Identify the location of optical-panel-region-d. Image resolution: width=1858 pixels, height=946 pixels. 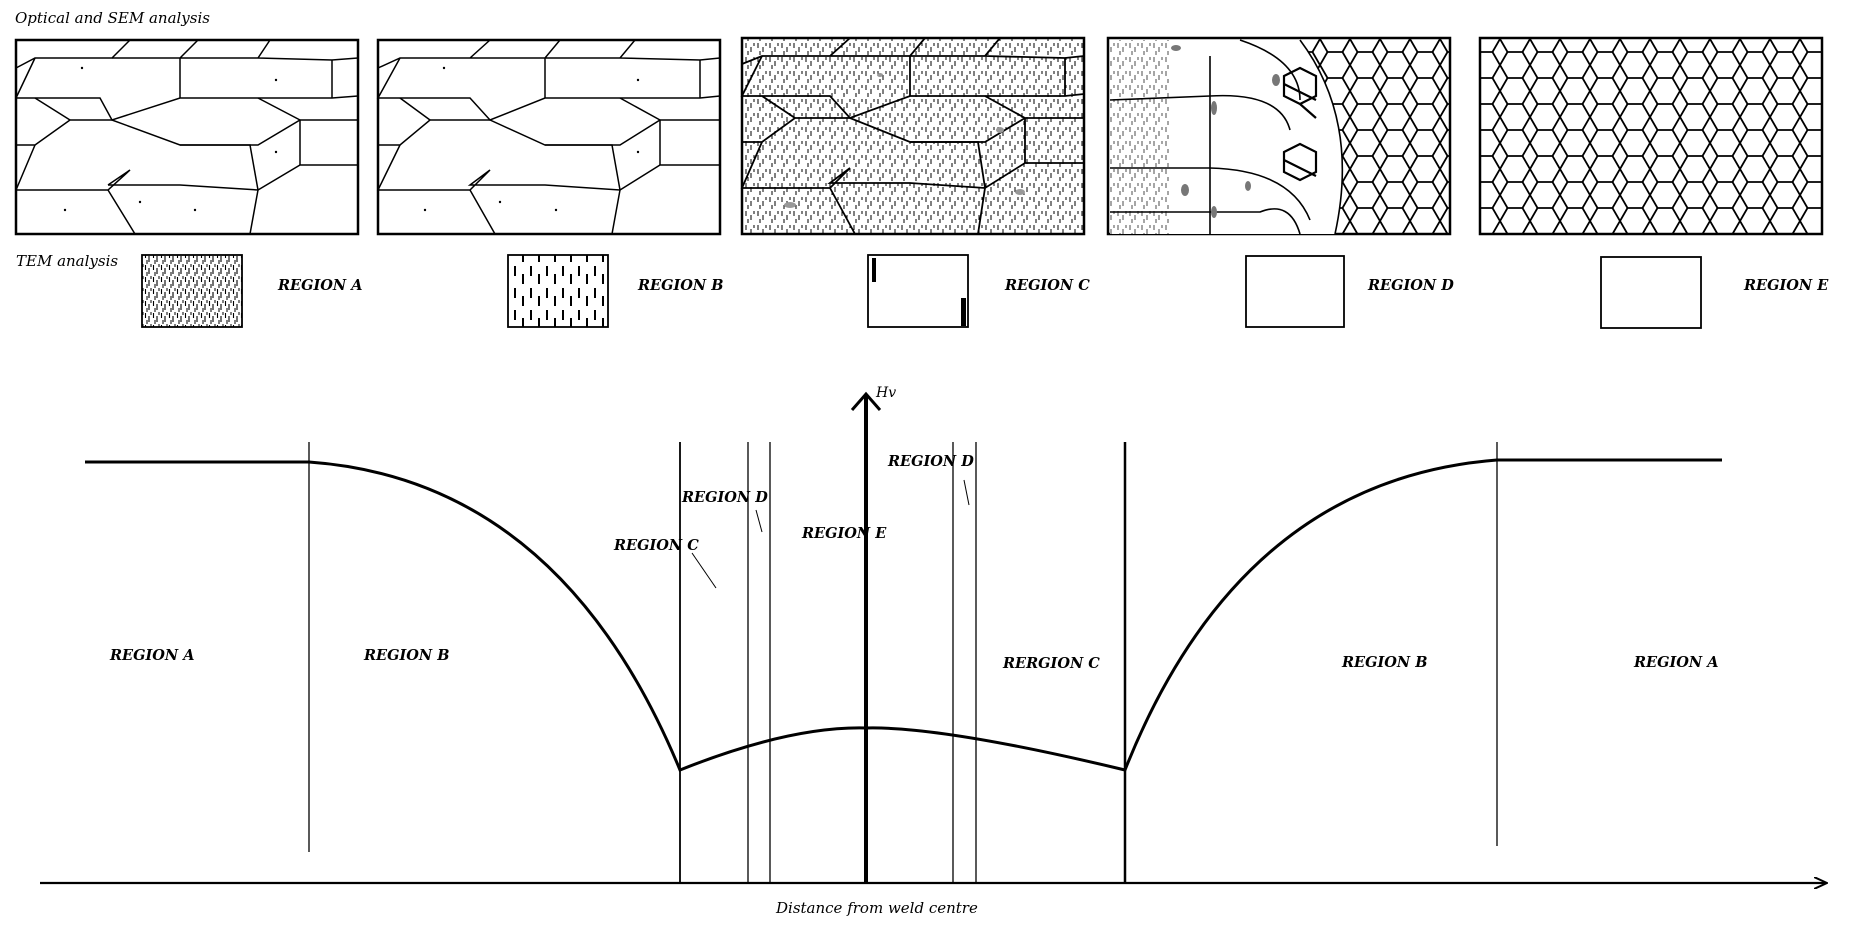
(1279, 136).